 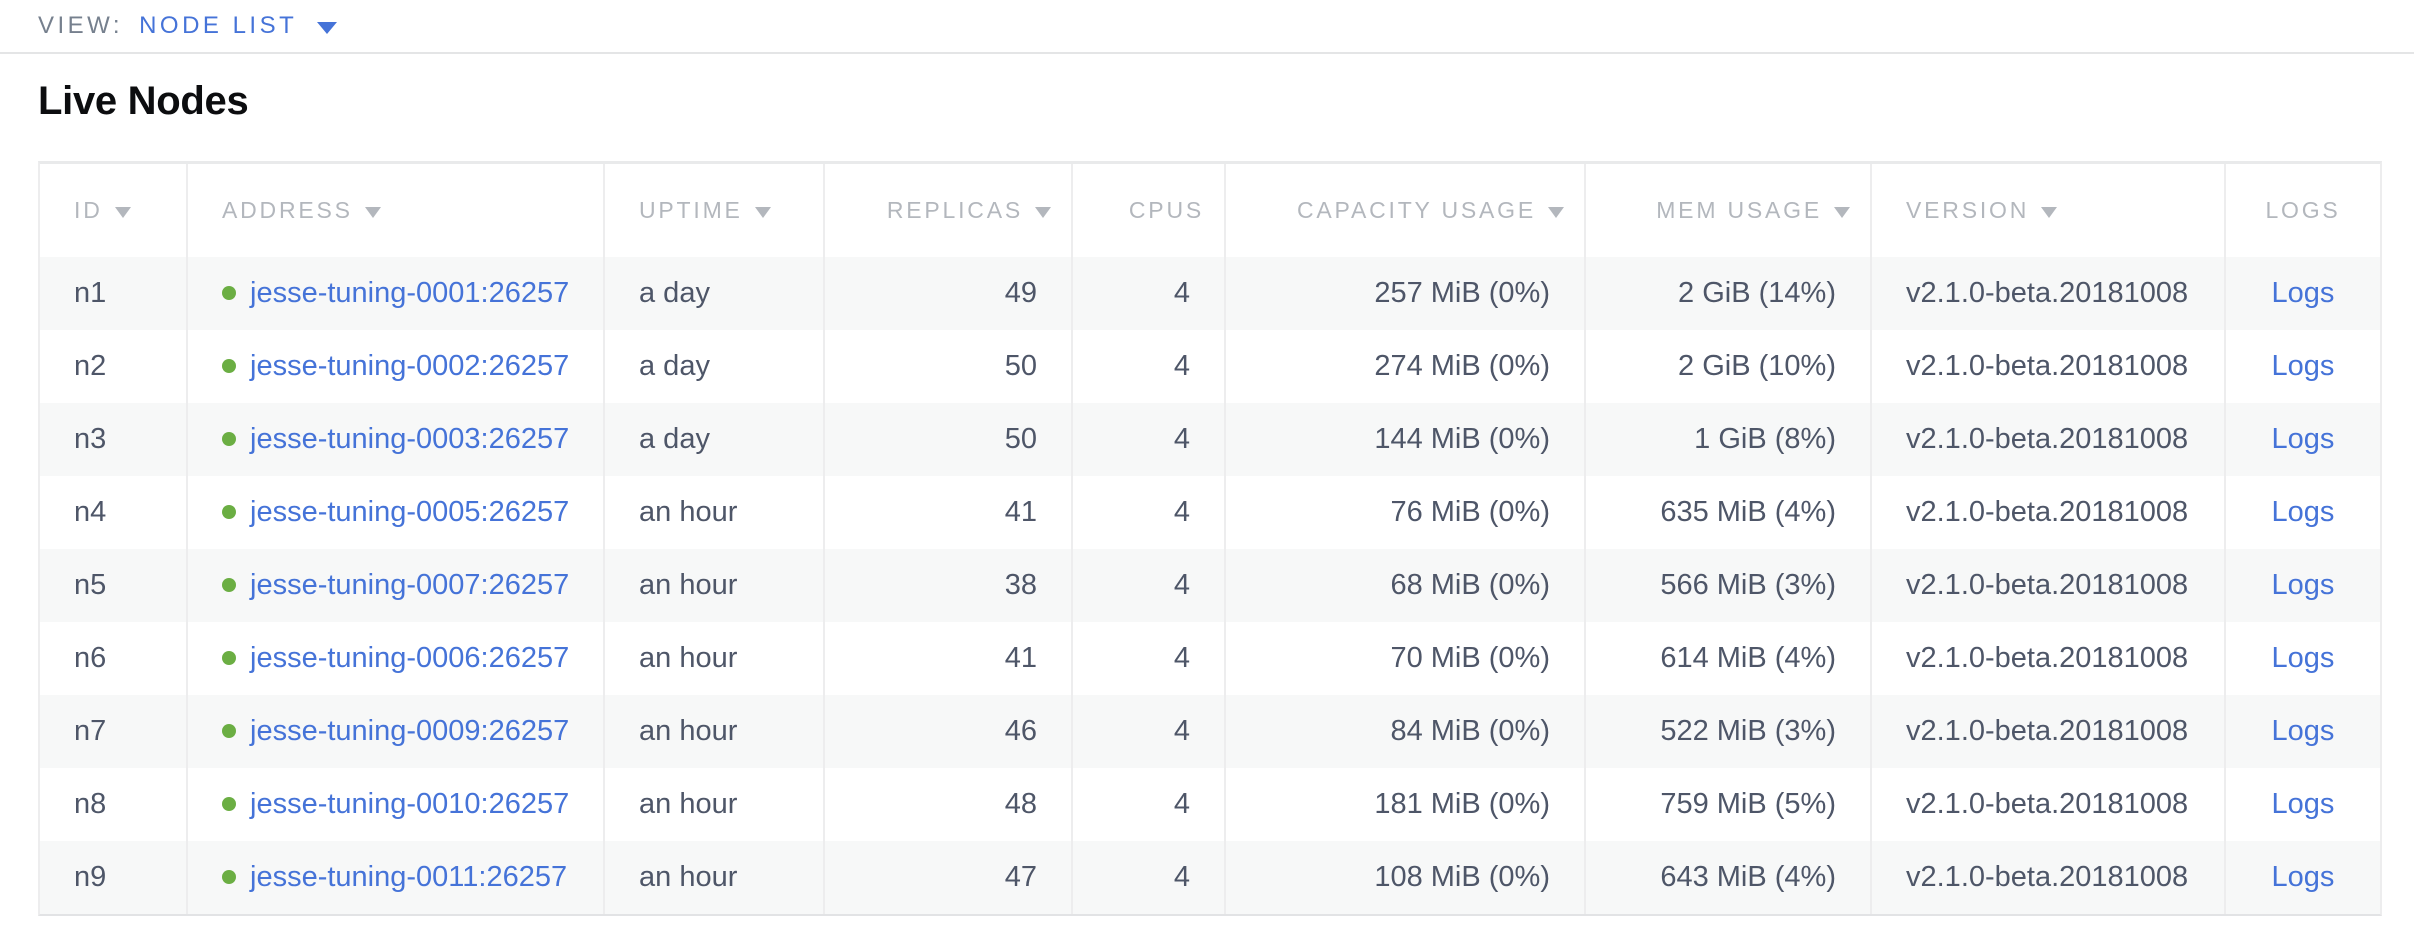 I want to click on cell-id: n9, so click(x=113, y=877).